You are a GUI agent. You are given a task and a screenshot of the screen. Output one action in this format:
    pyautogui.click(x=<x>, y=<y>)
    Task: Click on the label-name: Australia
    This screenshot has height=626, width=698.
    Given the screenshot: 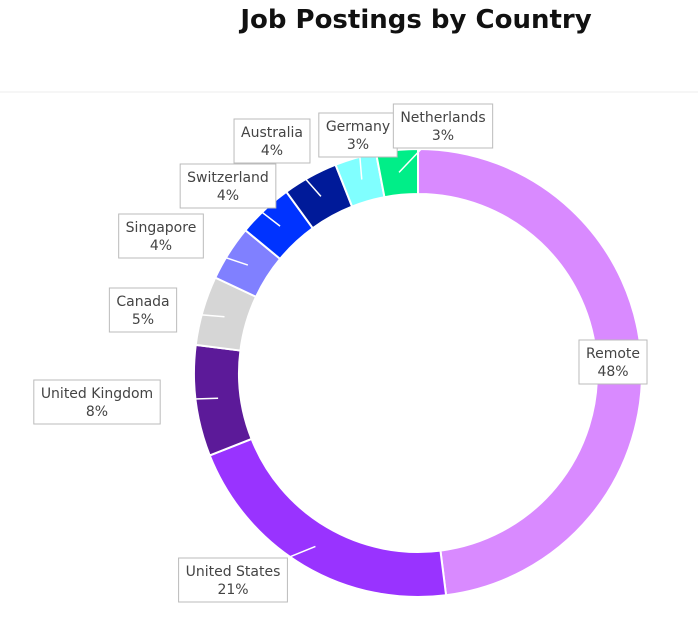 What is the action you would take?
    pyautogui.click(x=272, y=133)
    